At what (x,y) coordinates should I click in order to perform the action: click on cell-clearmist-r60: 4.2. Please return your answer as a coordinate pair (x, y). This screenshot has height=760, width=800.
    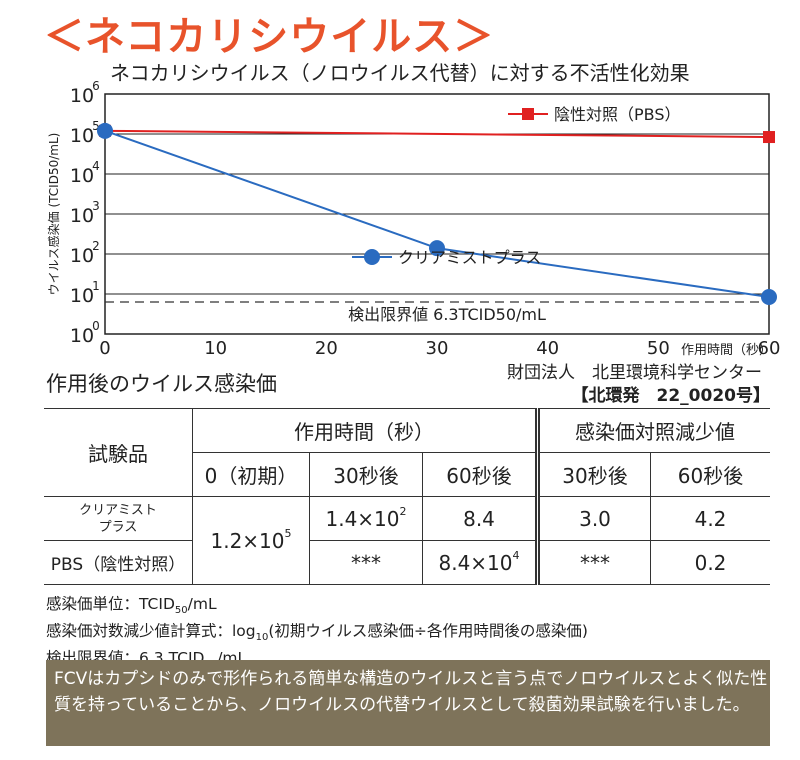
    Looking at the image, I should click on (710, 518).